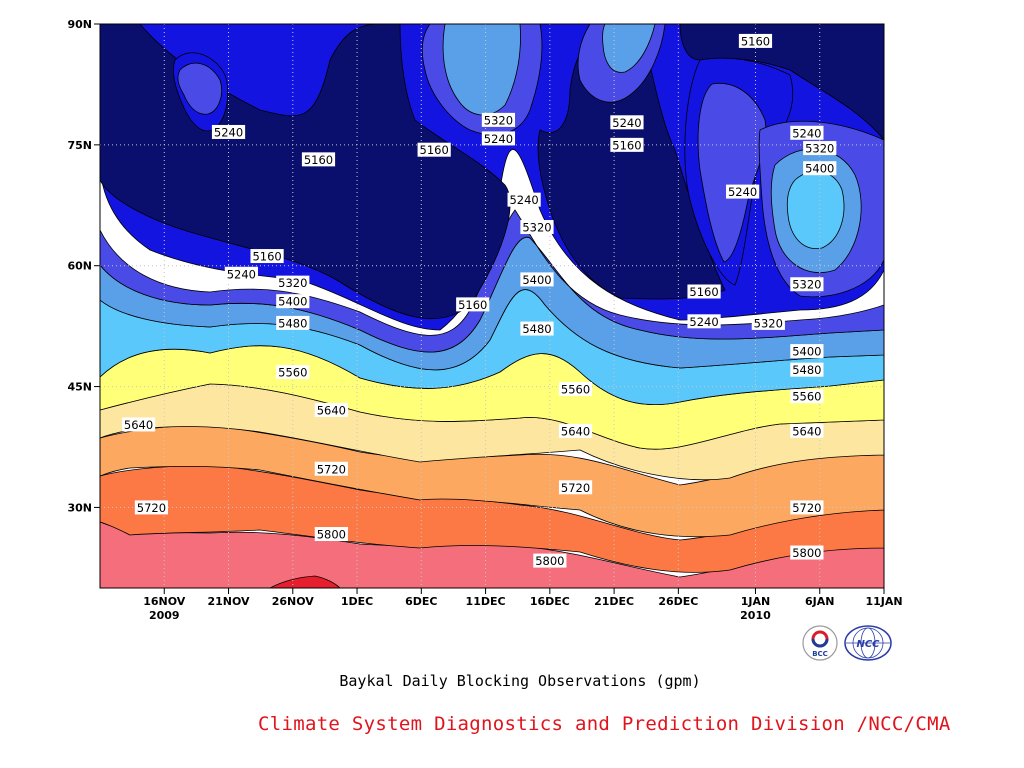  Describe the element at coordinates (678, 601) in the screenshot. I see `x-tick-label: 26DEC` at that location.